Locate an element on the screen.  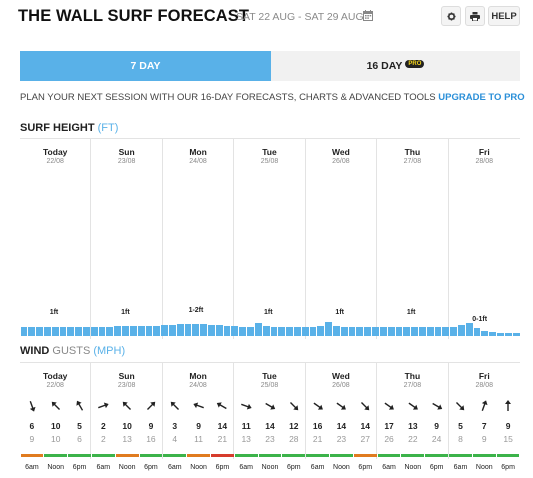
day-name: Tue is located at coordinates (269, 376).